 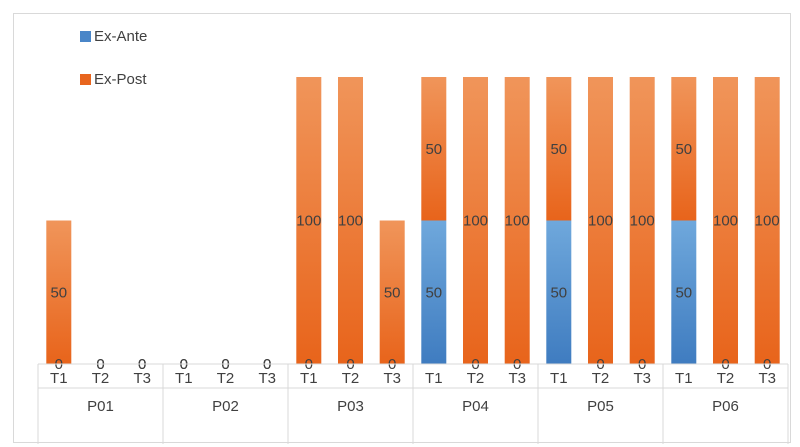 What do you see at coordinates (120, 79) in the screenshot?
I see `legend-label-ex-post: Ex-Post` at bounding box center [120, 79].